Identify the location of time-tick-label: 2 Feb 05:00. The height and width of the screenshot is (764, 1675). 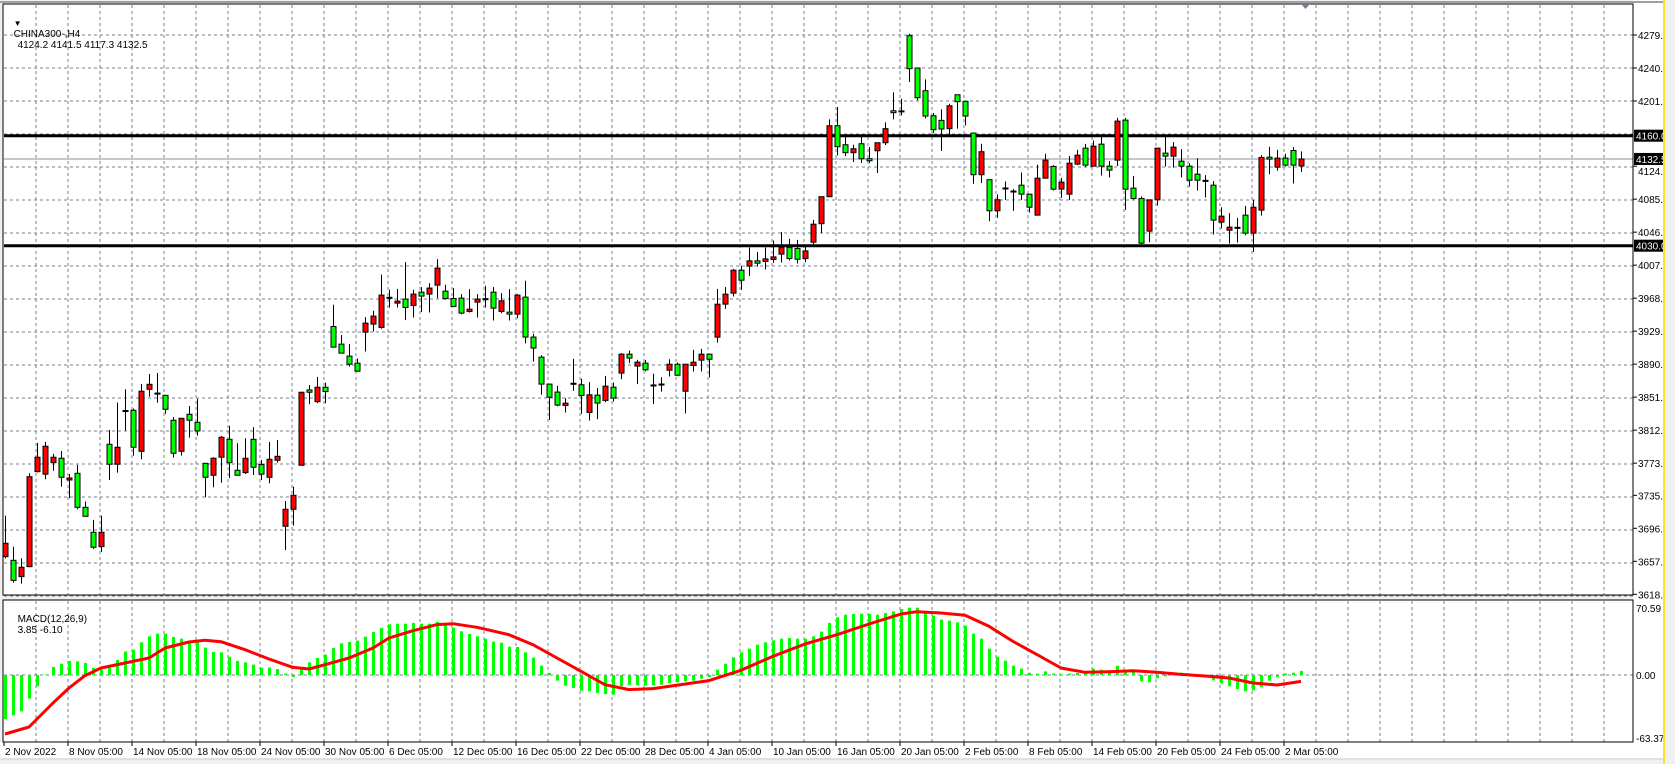
(992, 752).